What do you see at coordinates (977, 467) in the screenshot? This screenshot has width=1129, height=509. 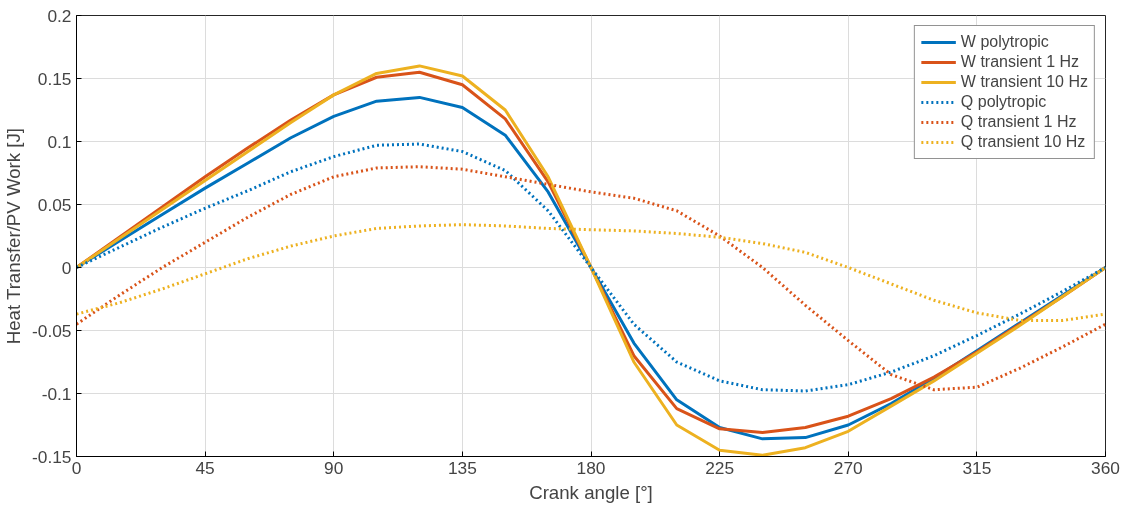 I see `x-tick-label: 315` at bounding box center [977, 467].